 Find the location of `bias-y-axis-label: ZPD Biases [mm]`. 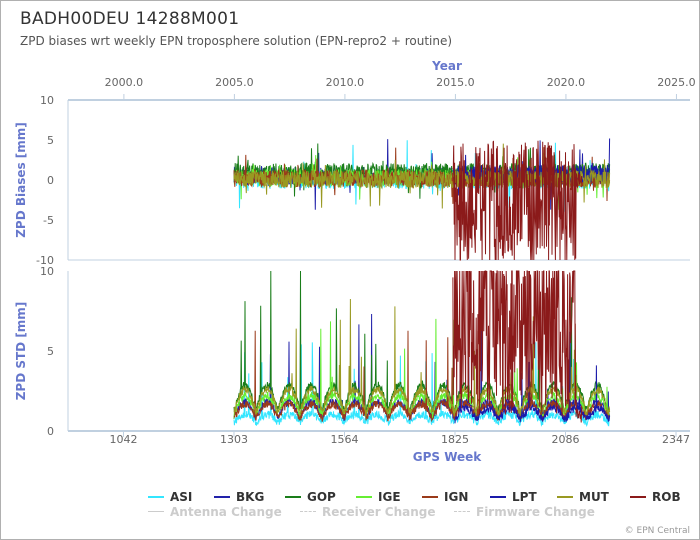

bias-y-axis-label: ZPD Biases [mm] is located at coordinates (21, 180).